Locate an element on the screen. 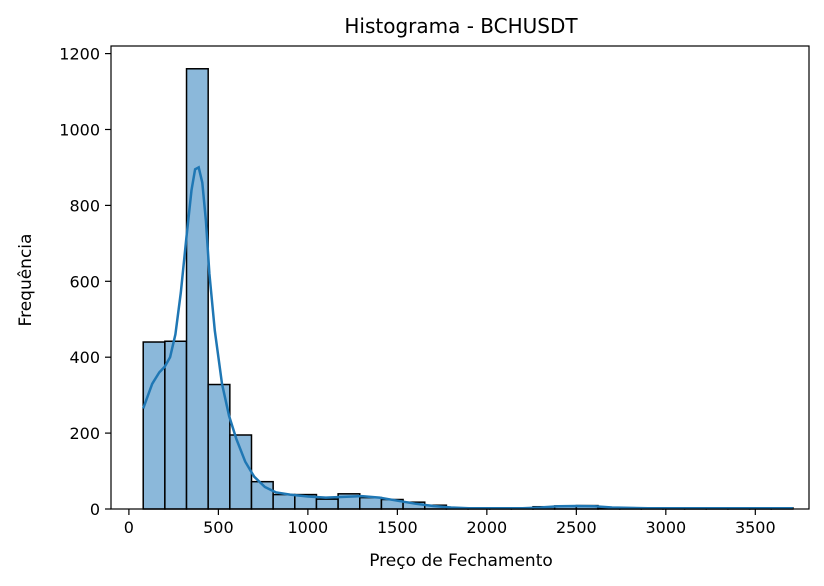 The height and width of the screenshot is (586, 824). y-tick-label: 800 is located at coordinates (84, 205).